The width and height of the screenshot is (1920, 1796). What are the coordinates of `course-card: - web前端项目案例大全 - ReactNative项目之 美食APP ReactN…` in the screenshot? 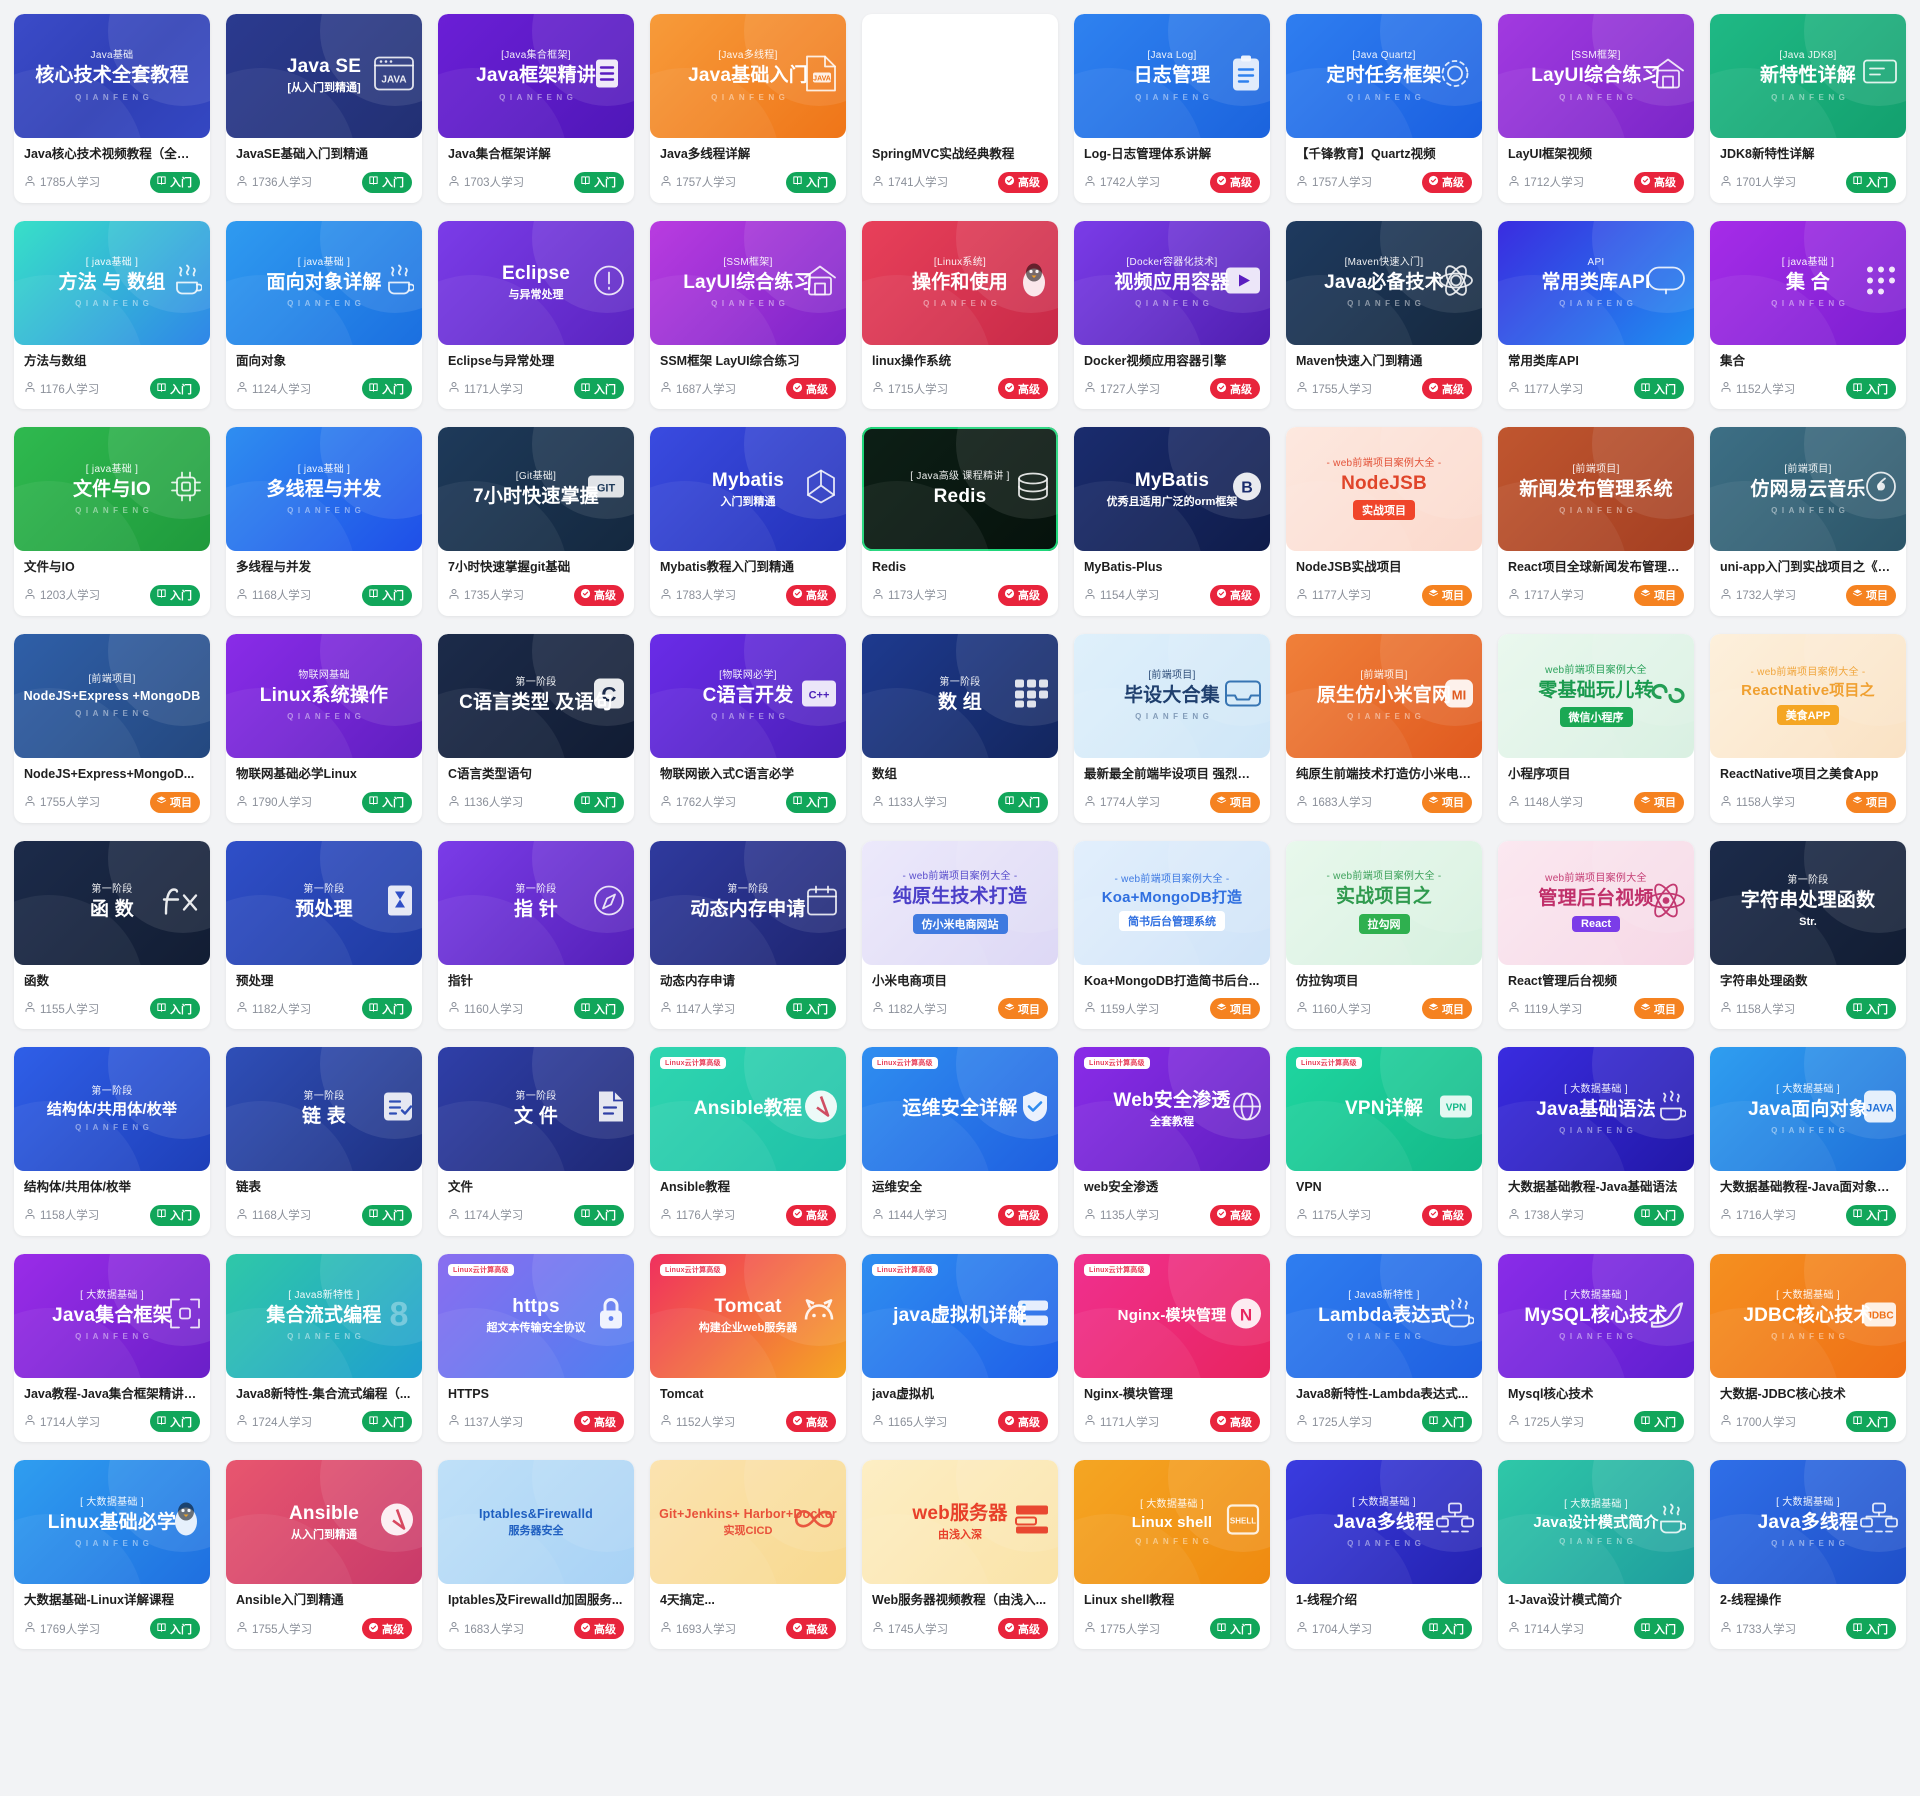 It's located at (1808, 728).